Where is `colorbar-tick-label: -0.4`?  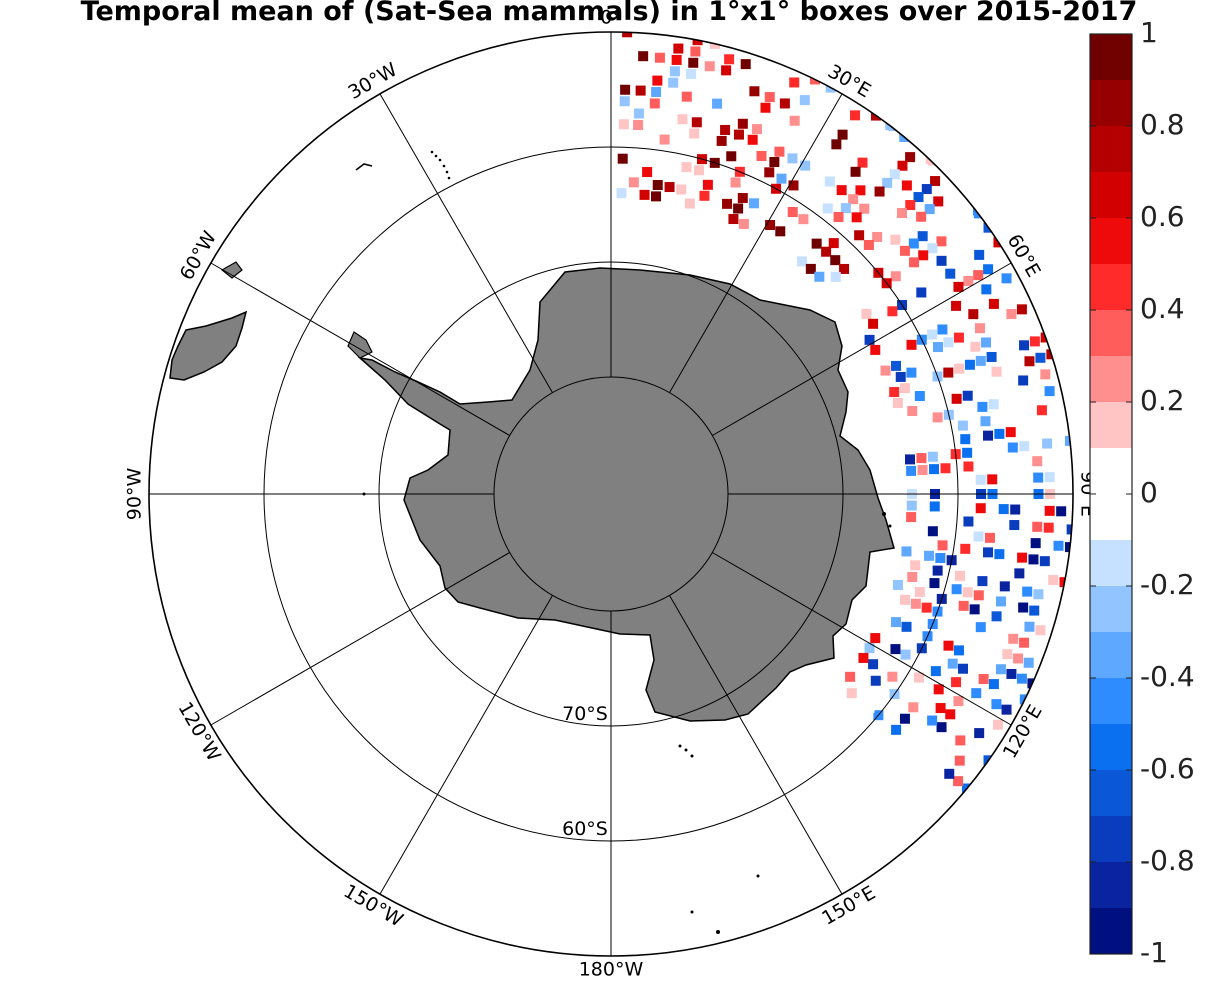 colorbar-tick-label: -0.4 is located at coordinates (1167, 676).